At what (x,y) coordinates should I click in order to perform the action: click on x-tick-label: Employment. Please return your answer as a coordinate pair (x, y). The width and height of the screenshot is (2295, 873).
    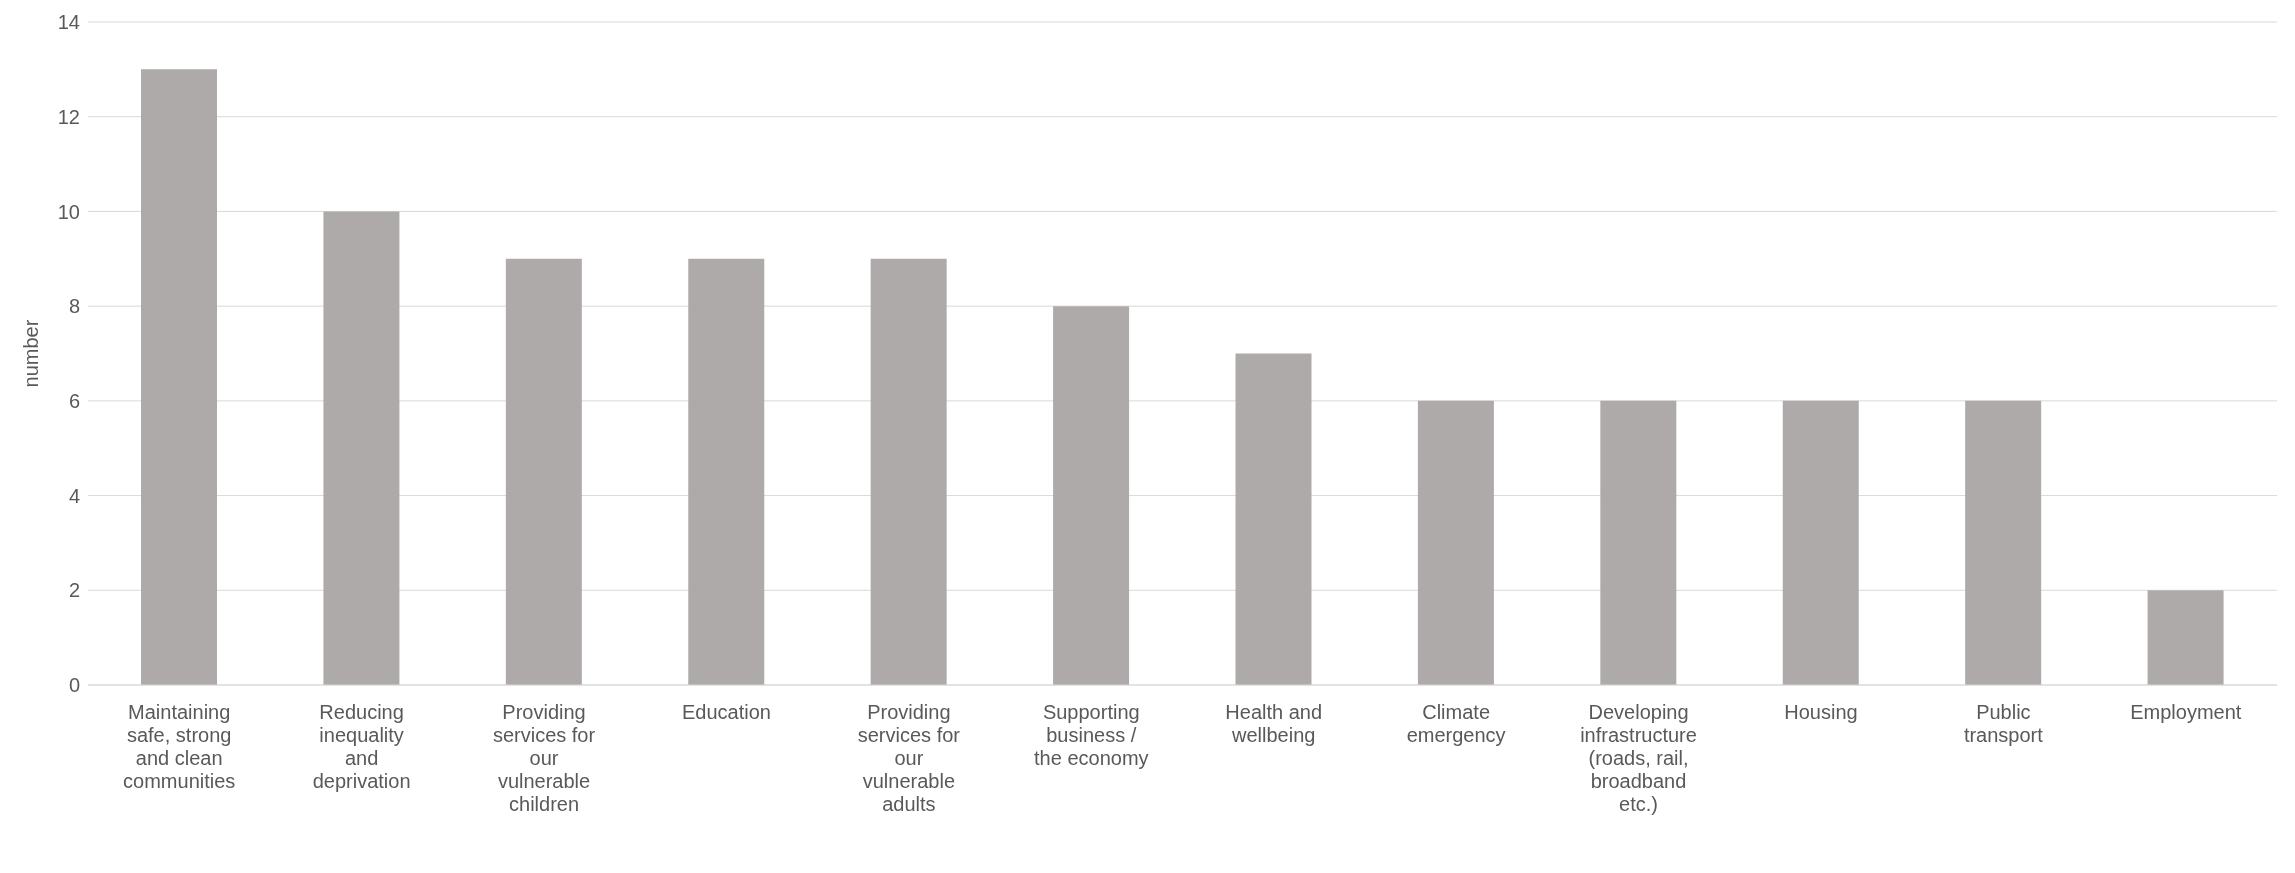
    Looking at the image, I should click on (2186, 712).